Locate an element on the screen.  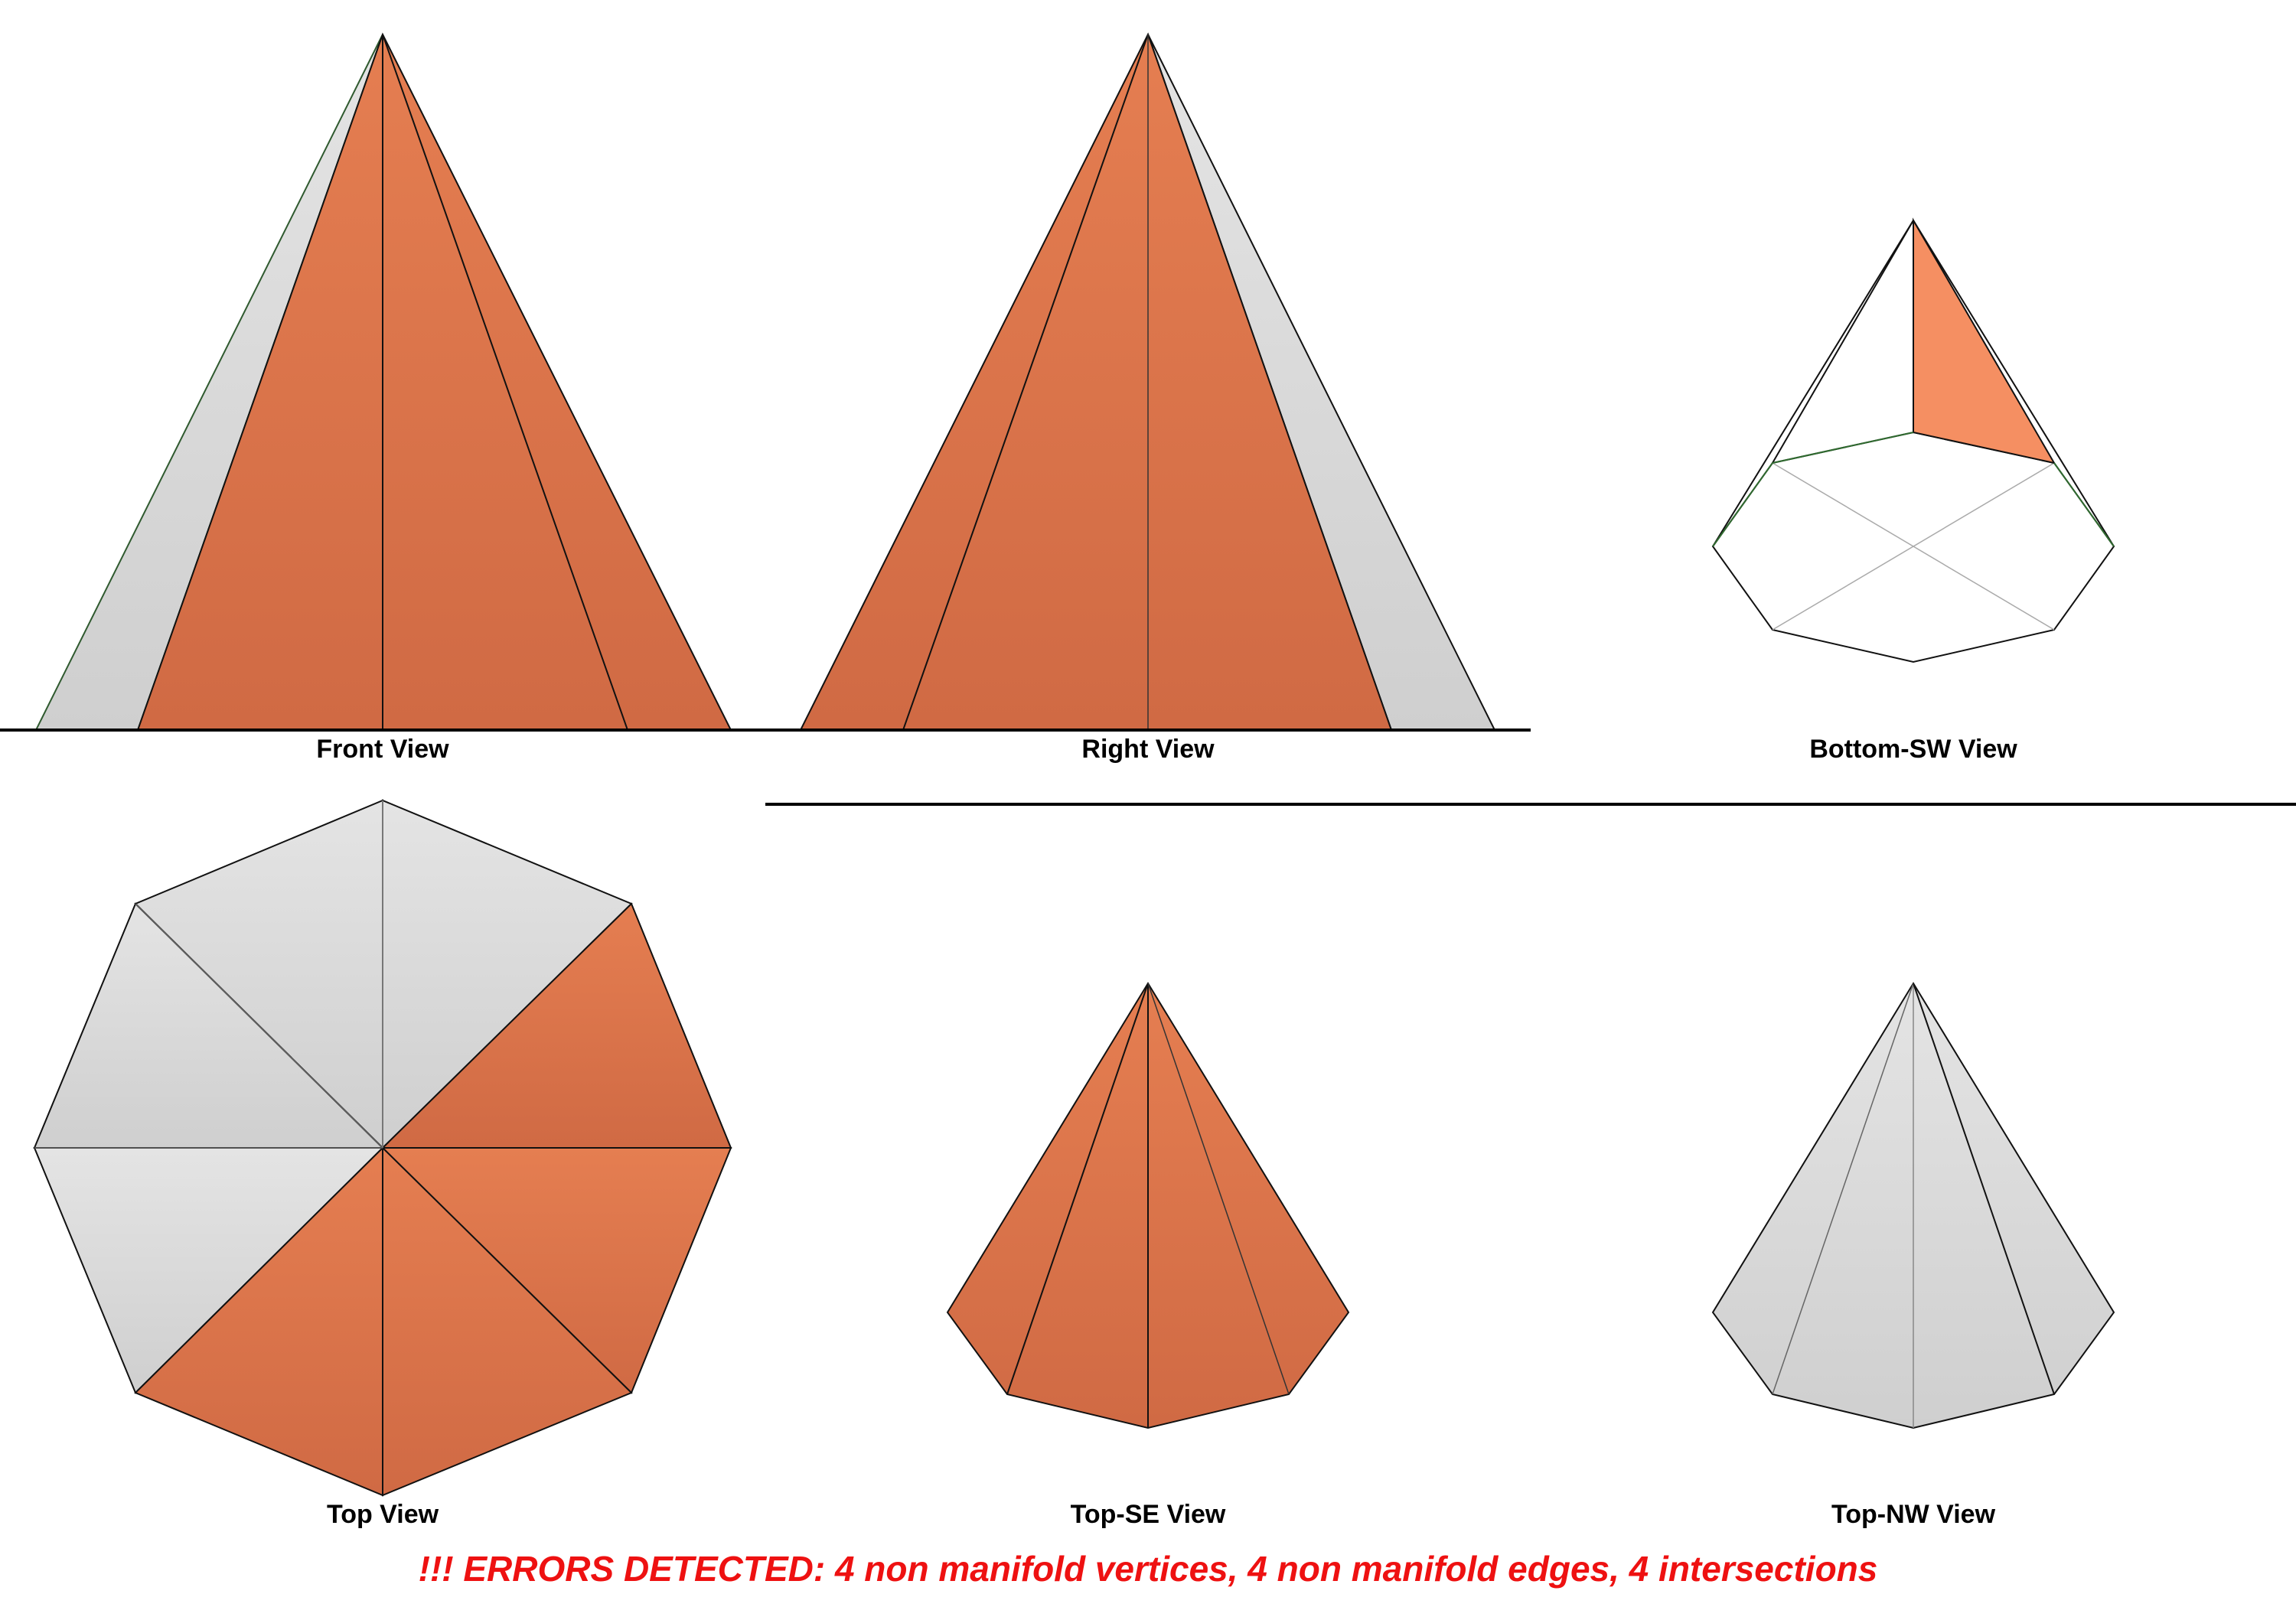
top-se-view: Top-SE View is located at coordinates (1148, 1255).